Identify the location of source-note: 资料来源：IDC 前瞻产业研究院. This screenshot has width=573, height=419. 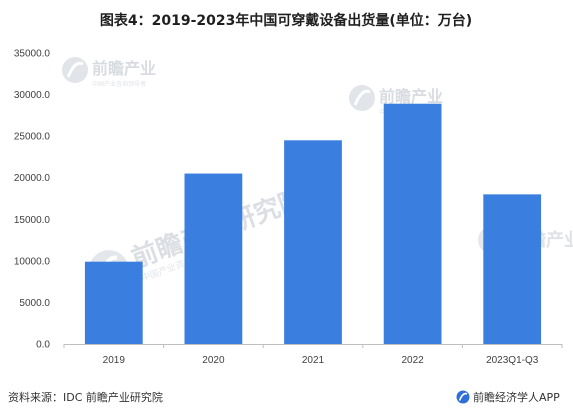
(85, 397).